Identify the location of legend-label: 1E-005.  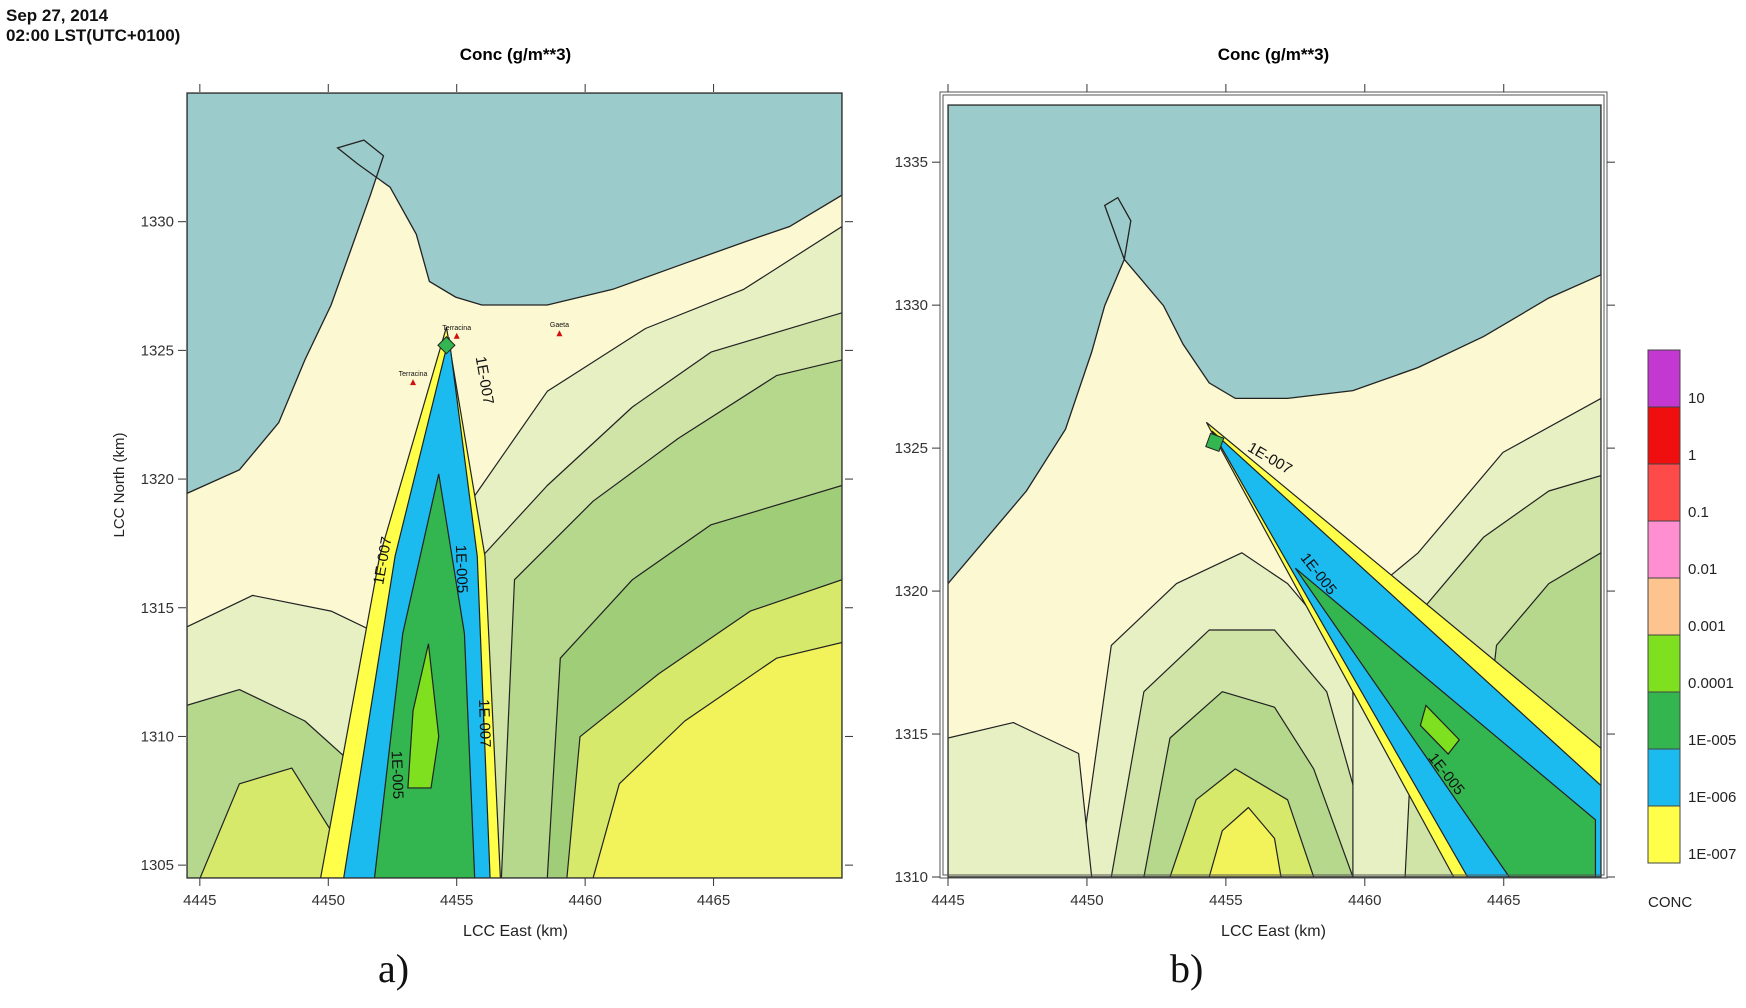
(1712, 740).